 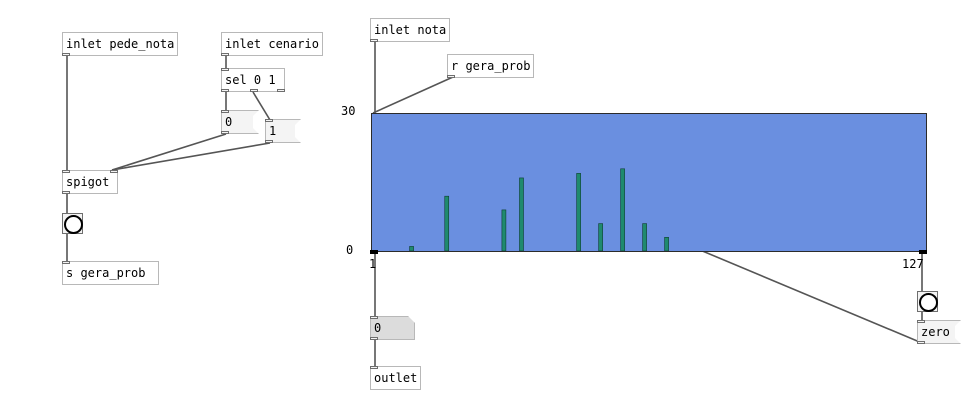 I want to click on sel-object: sel 0 1, so click(x=253, y=80).